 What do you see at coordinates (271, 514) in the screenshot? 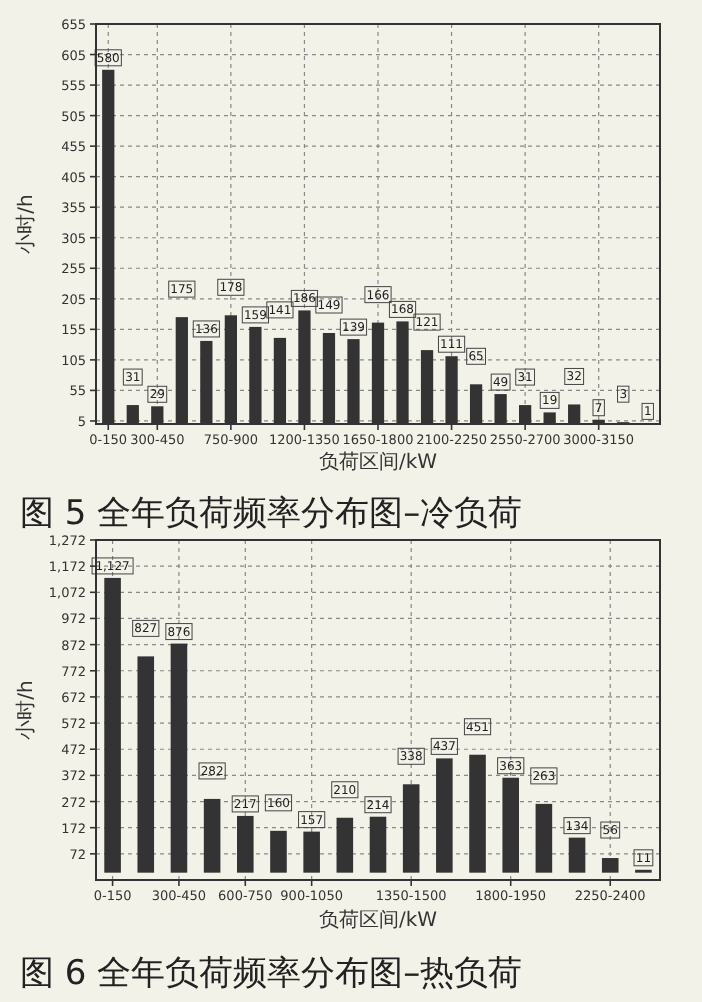
I see `text: 图 5 全年负荷频率分布图–冷负荷` at bounding box center [271, 514].